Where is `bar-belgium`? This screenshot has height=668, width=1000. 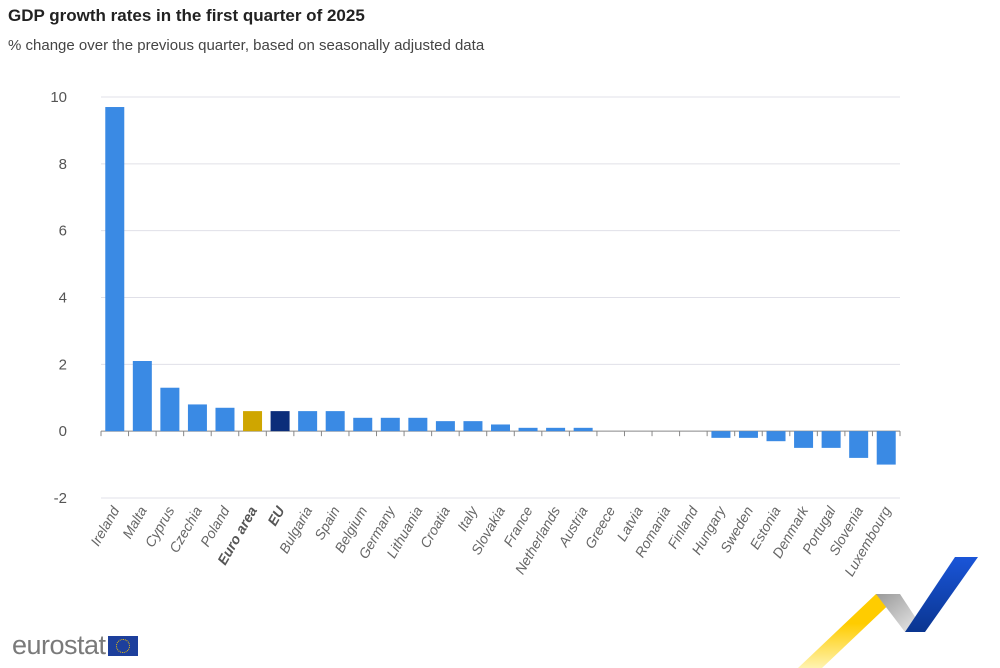
bar-belgium is located at coordinates (363, 424).